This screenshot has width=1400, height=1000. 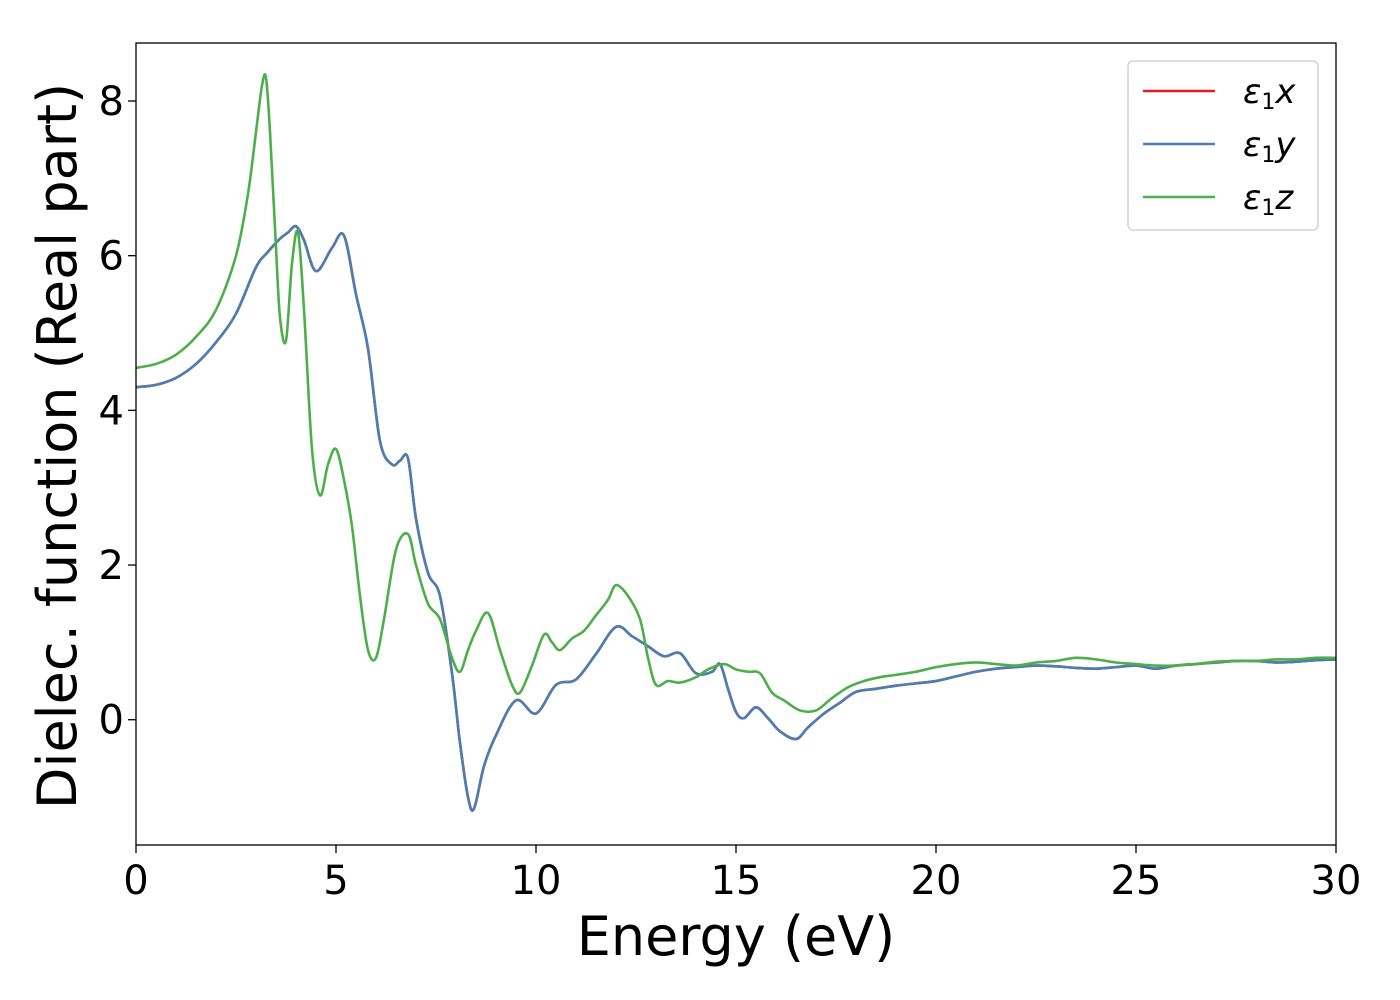 I want to click on legend: ε1x ε1y ε1z, so click(x=1223, y=145).